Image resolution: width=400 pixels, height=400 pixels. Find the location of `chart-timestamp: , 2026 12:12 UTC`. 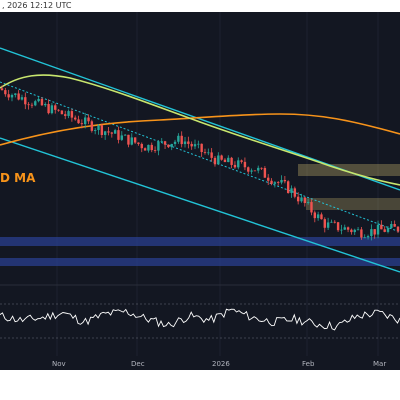

chart-timestamp: , 2026 12:12 UTC is located at coordinates (37, 5).